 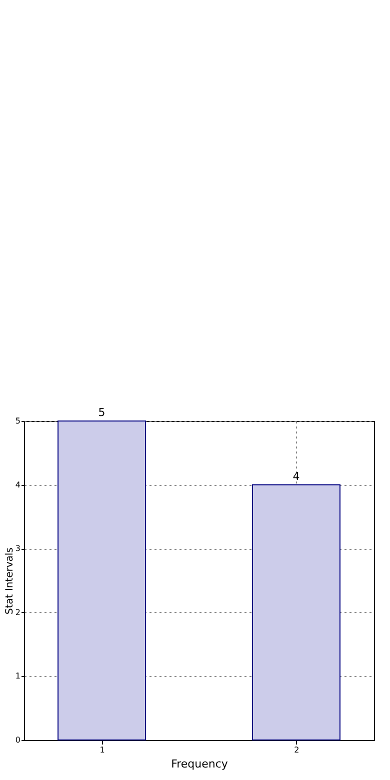 I want to click on data-label: 5, so click(x=102, y=412).